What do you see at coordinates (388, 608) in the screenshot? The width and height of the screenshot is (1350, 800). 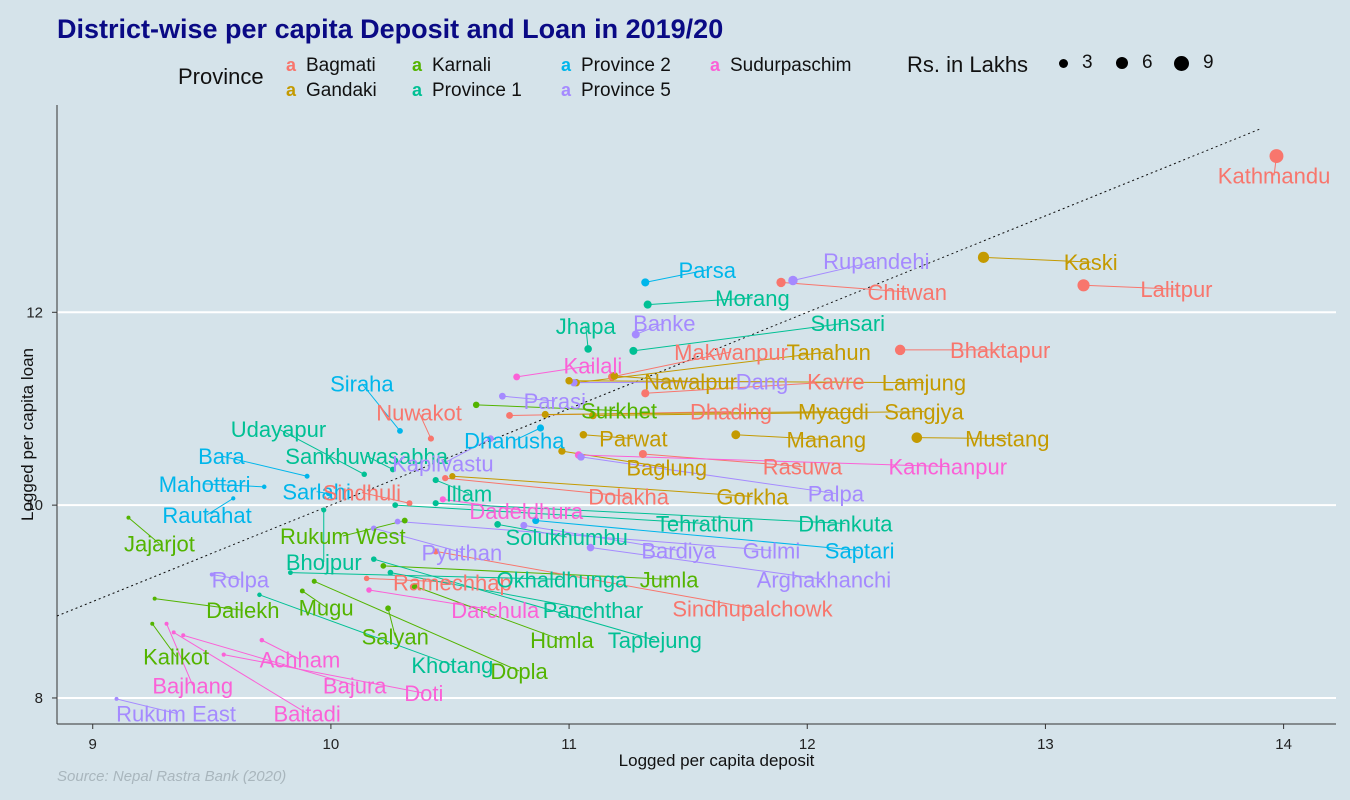 I see `point-salyan` at bounding box center [388, 608].